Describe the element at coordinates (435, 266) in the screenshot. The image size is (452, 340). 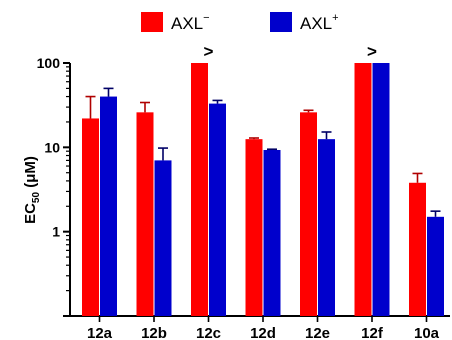
I see `bar-10a-axl-plus` at that location.